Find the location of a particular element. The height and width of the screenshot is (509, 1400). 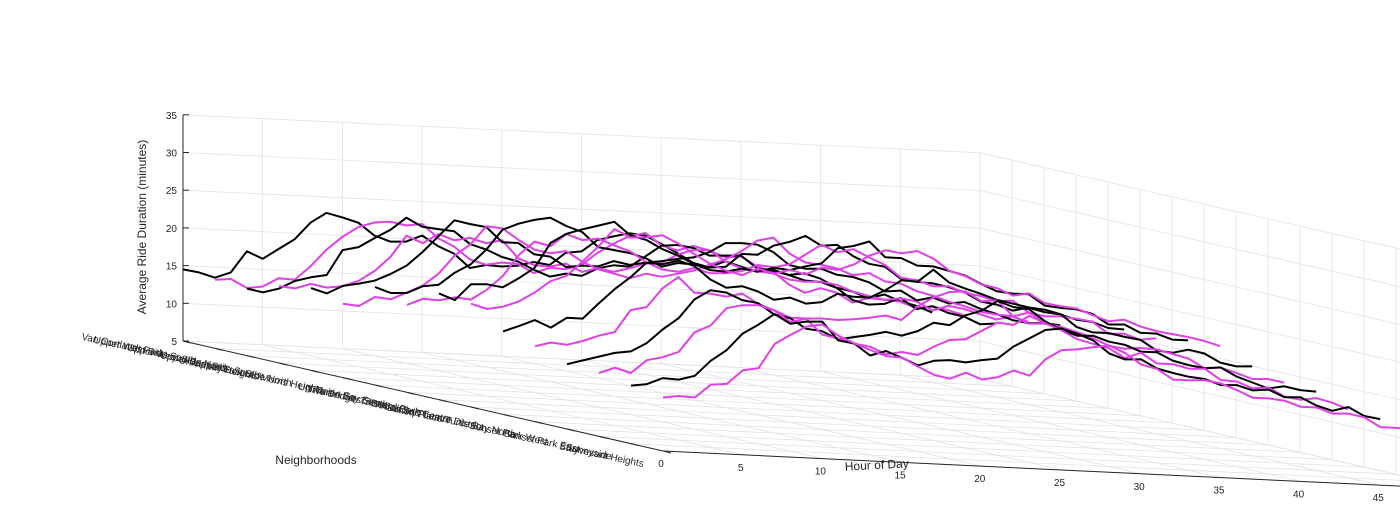

z-tick-label: 10 is located at coordinates (172, 304).